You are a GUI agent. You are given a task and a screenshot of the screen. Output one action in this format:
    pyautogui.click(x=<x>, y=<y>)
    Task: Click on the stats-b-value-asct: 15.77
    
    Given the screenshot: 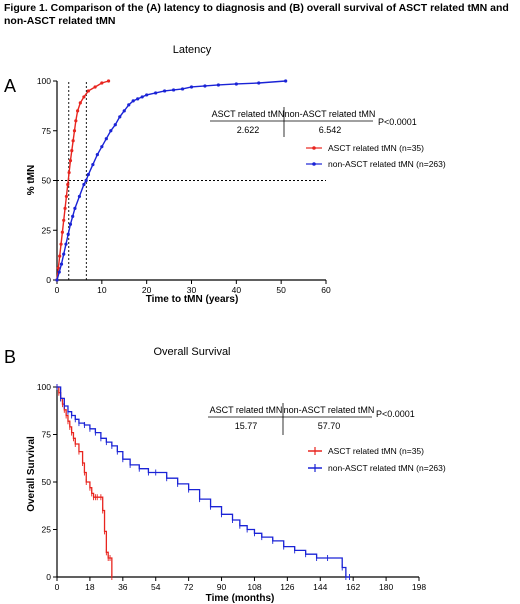 What is the action you would take?
    pyautogui.click(x=246, y=426)
    